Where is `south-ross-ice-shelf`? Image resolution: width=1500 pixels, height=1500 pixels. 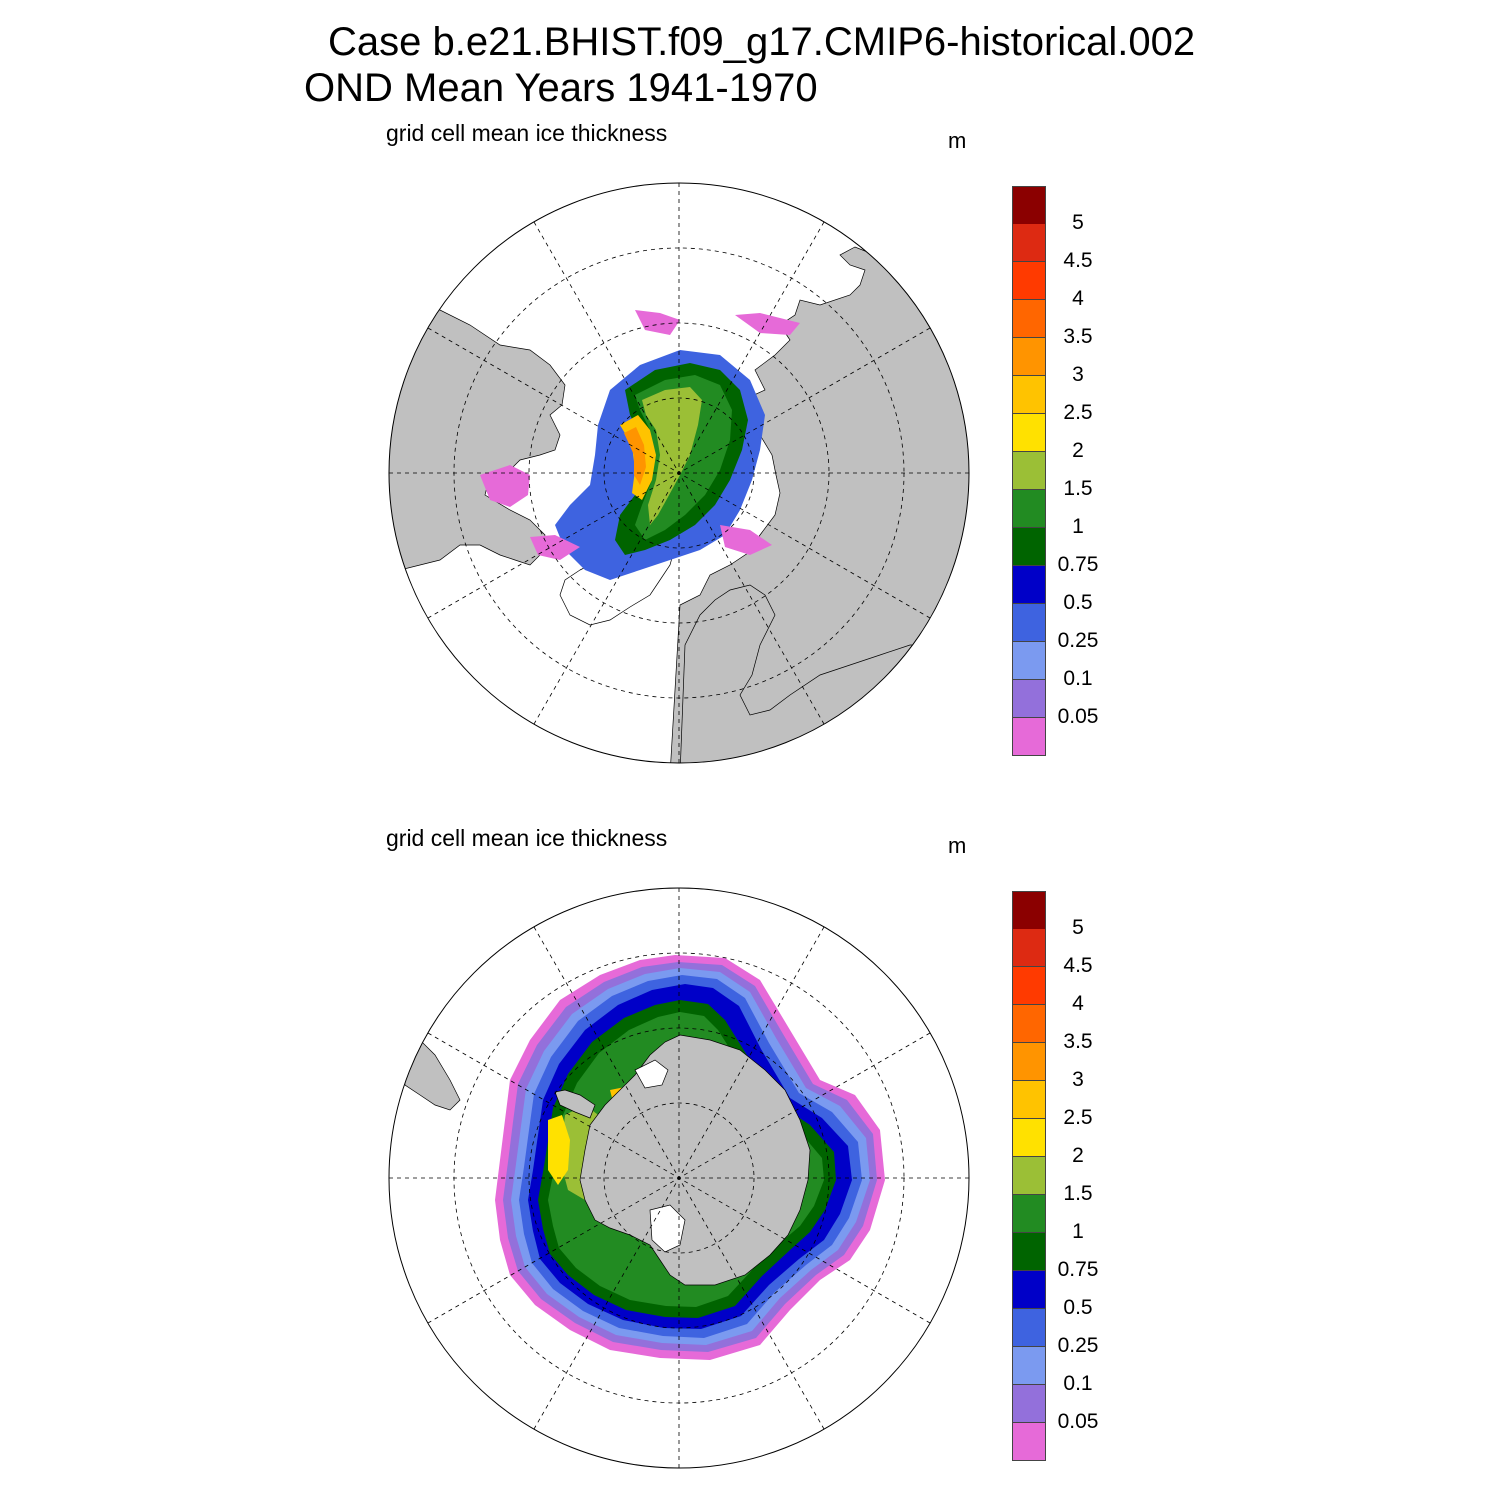 south-ross-ice-shelf is located at coordinates (667, 1228).